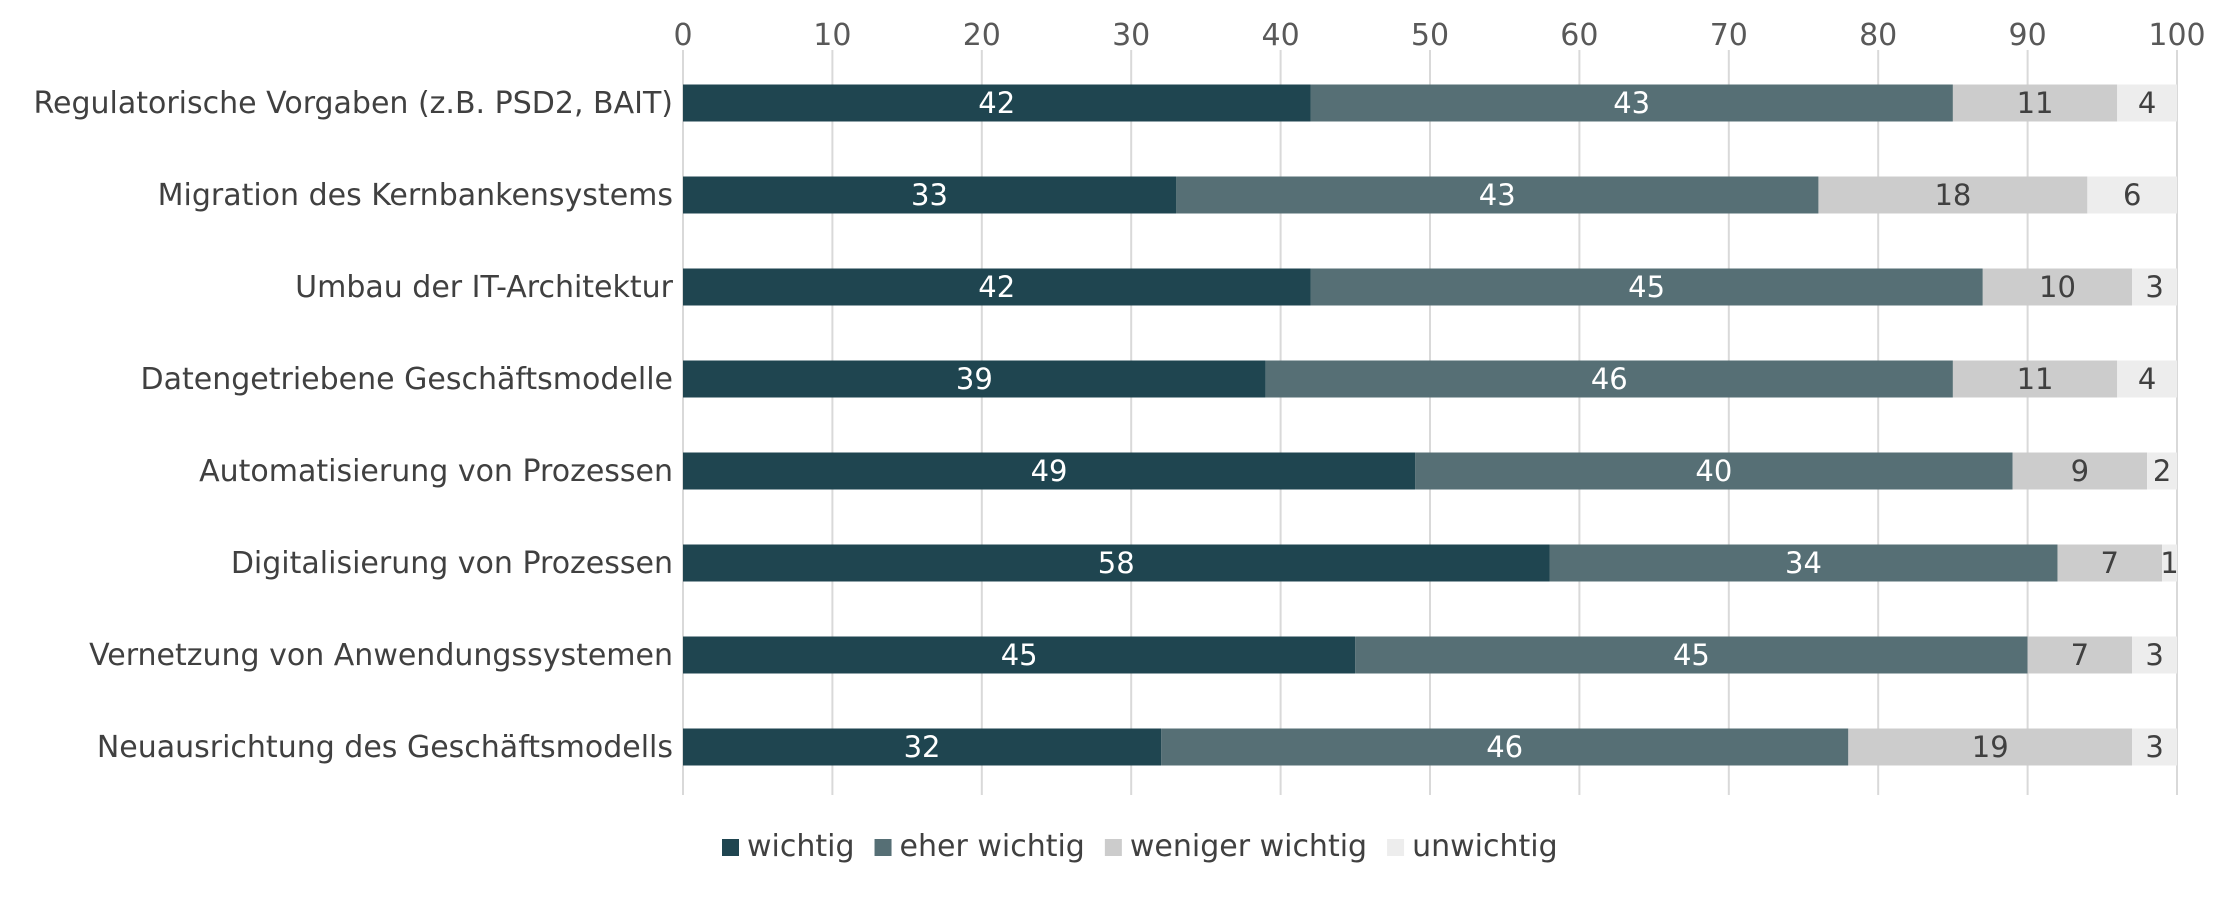 This screenshot has height=898, width=2230. I want to click on data-label: 18, so click(1952, 195).